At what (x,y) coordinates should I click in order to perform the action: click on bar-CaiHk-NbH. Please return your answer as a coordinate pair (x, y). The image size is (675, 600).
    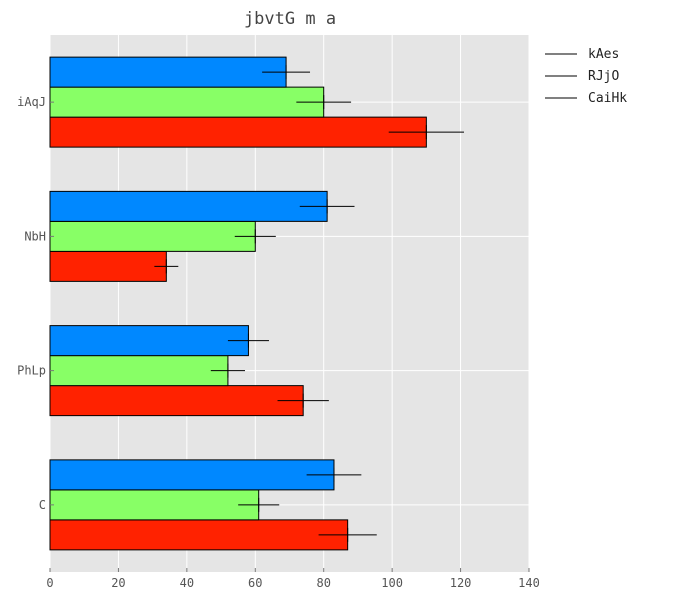
    Looking at the image, I should click on (188, 206).